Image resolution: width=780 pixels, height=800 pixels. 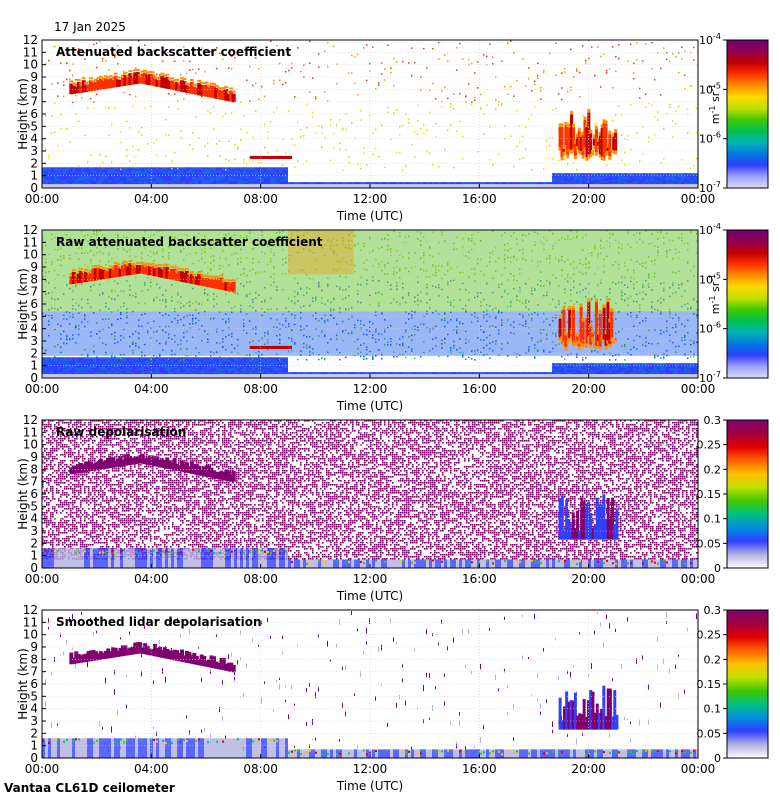 I want to click on x-tick-label: 12:00, so click(x=370, y=199).